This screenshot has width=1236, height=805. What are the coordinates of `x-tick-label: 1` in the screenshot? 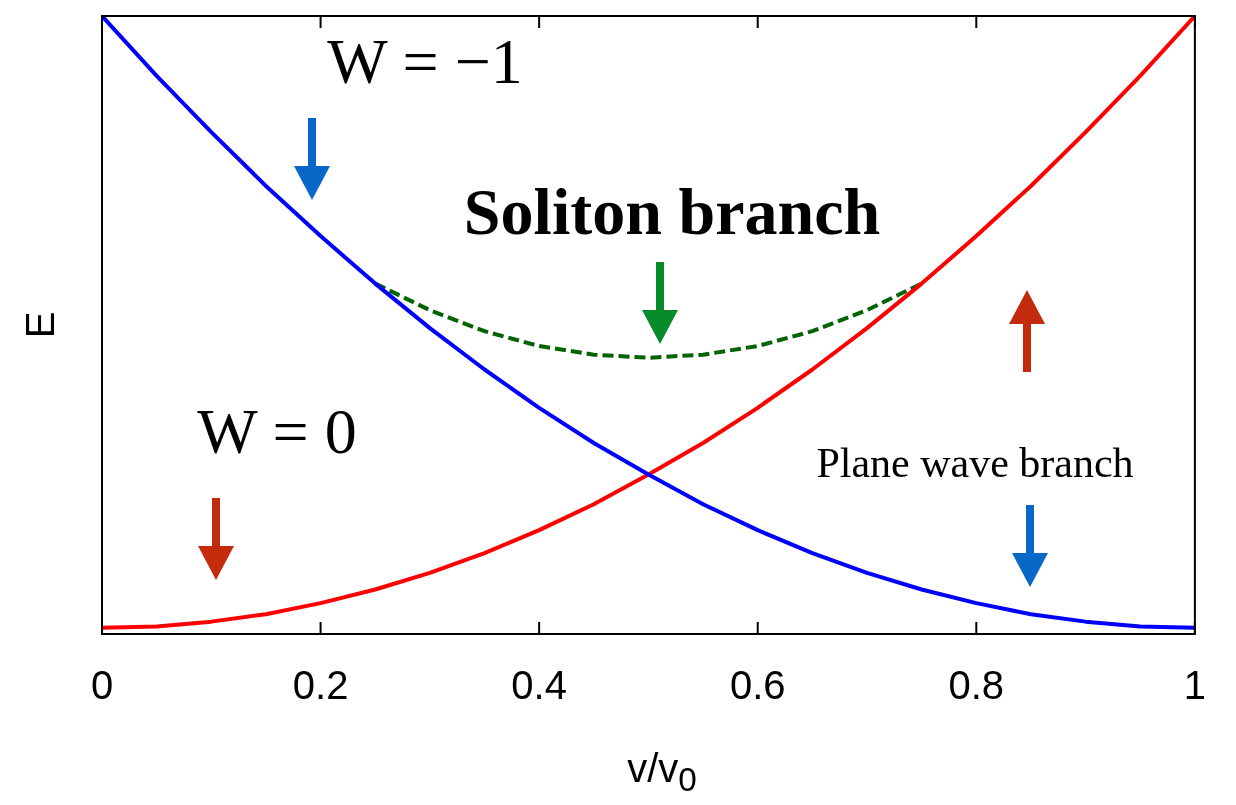 It's located at (1194, 685).